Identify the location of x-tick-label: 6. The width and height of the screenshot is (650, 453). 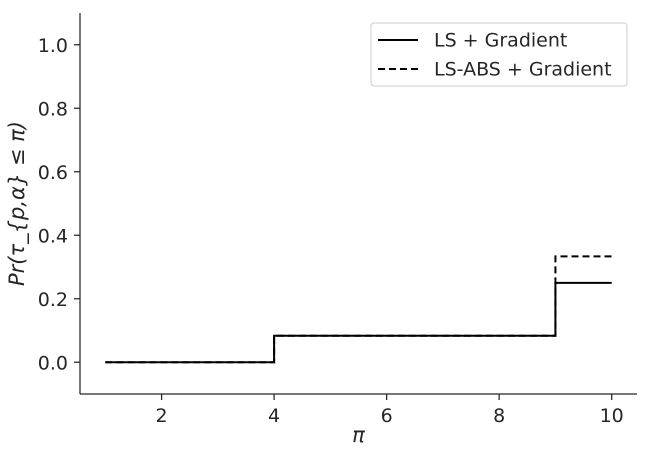
(387, 416).